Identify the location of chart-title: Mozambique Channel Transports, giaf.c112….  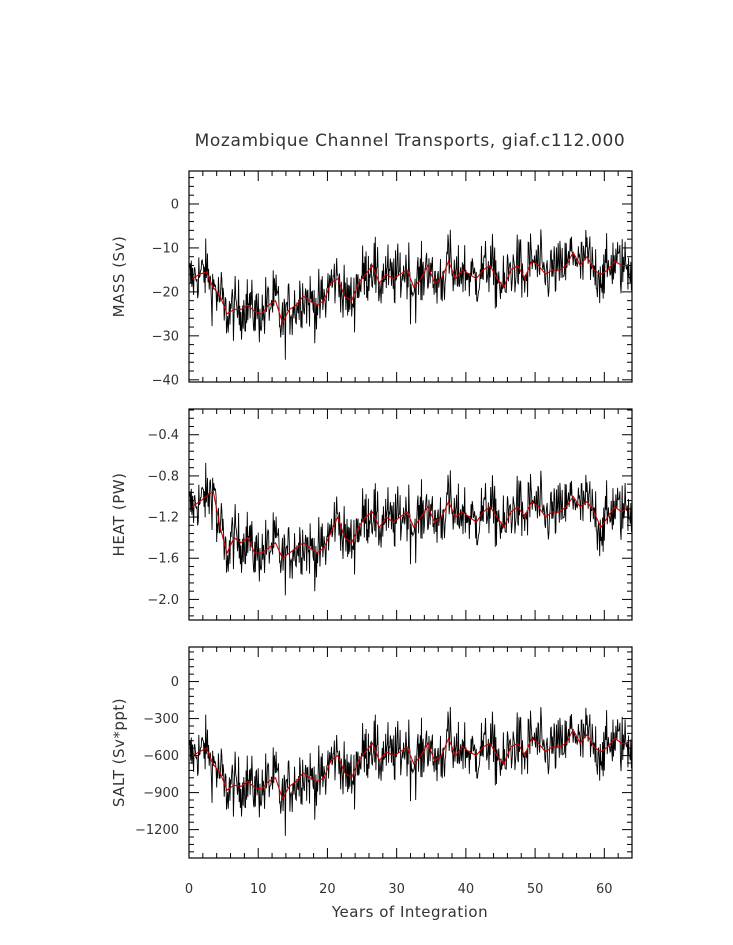
(410, 141).